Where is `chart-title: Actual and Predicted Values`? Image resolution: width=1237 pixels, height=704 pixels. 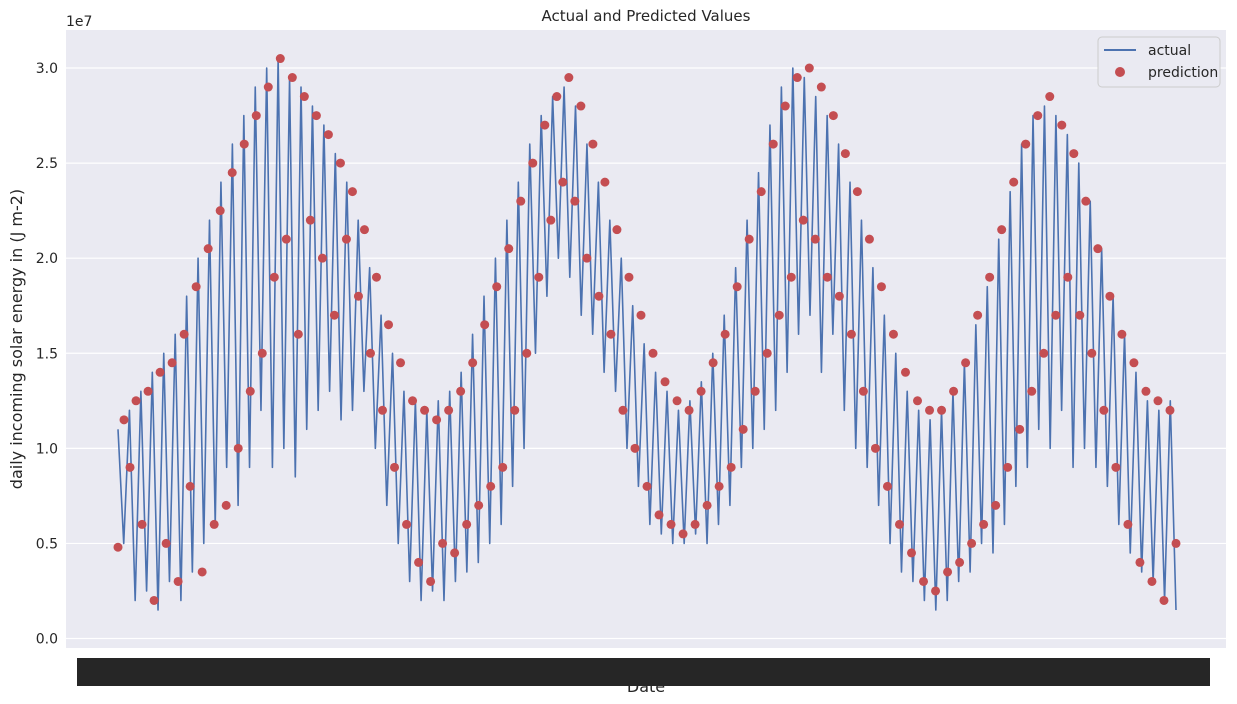 chart-title: Actual and Predicted Values is located at coordinates (646, 16).